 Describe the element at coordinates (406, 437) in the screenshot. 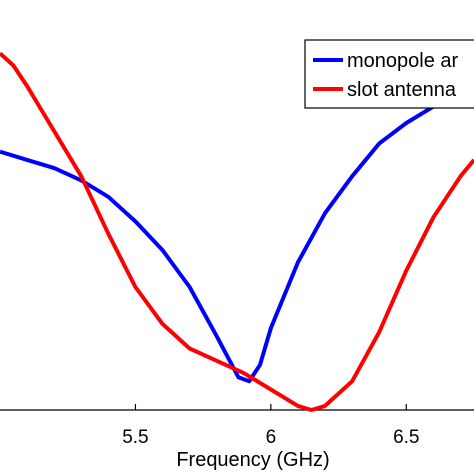

I see `x-tick-label: 6.5` at that location.